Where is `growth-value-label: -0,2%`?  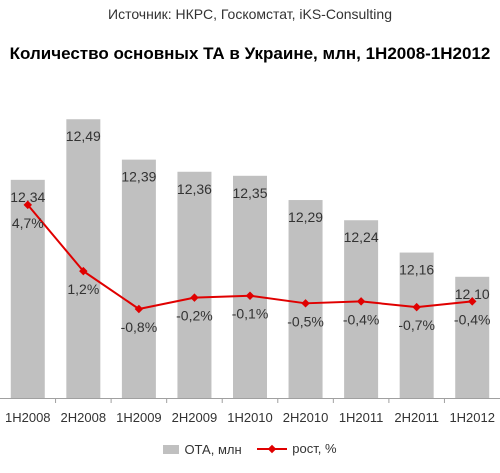 growth-value-label: -0,2% is located at coordinates (194, 316).